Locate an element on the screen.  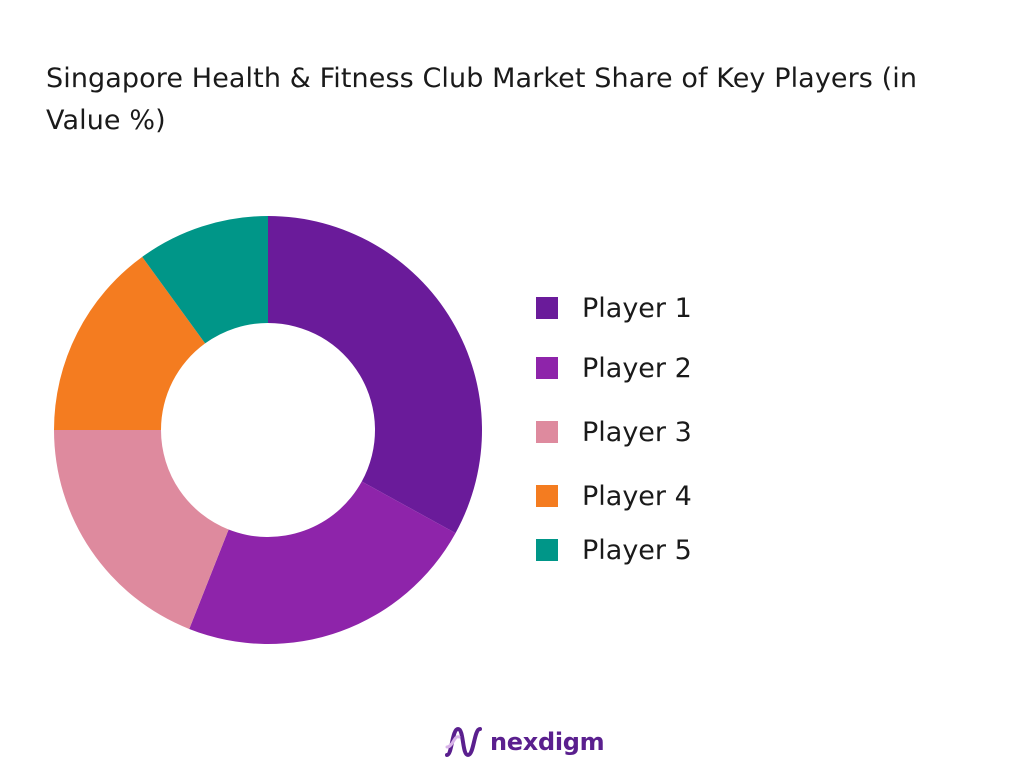
legend-label: Player 4 is located at coordinates (637, 496).